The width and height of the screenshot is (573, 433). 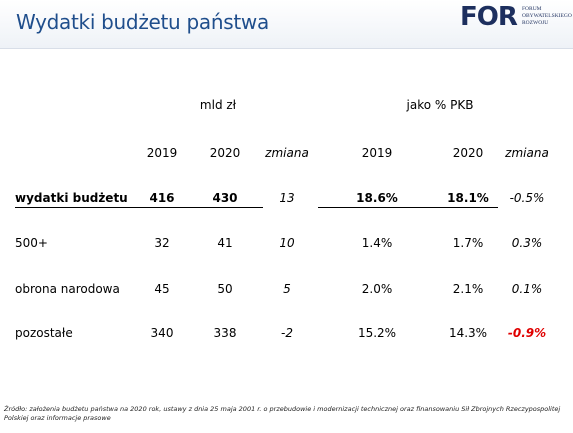 What do you see at coordinates (162, 243) in the screenshot?
I see `table-cell: 32` at bounding box center [162, 243].